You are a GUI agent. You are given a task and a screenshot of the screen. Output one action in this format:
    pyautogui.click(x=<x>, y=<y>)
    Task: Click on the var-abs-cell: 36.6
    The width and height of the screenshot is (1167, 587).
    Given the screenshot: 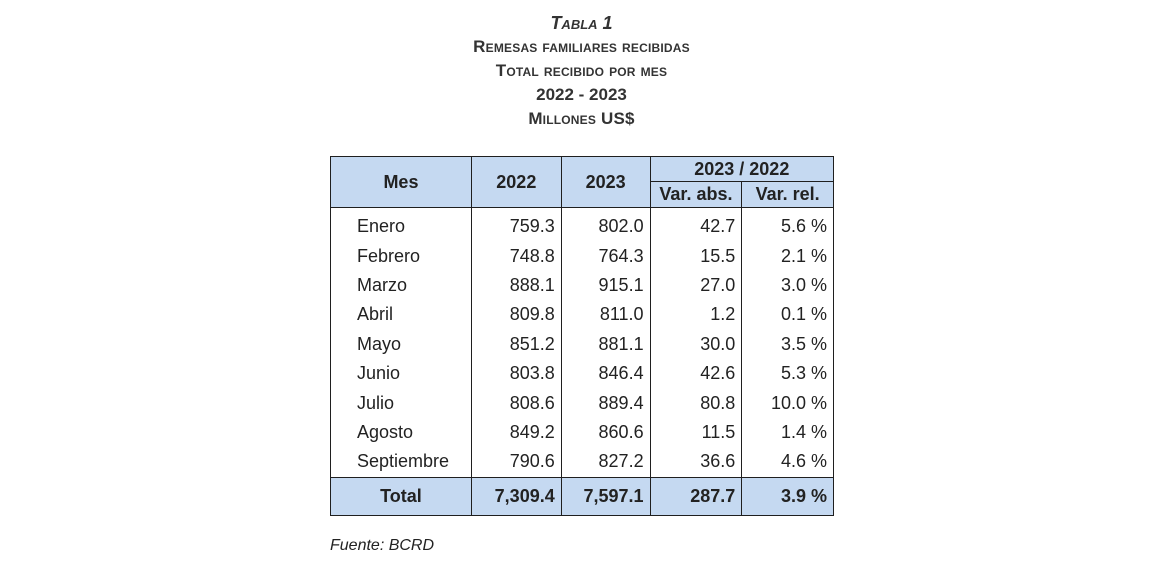 What is the action you would take?
    pyautogui.click(x=696, y=462)
    